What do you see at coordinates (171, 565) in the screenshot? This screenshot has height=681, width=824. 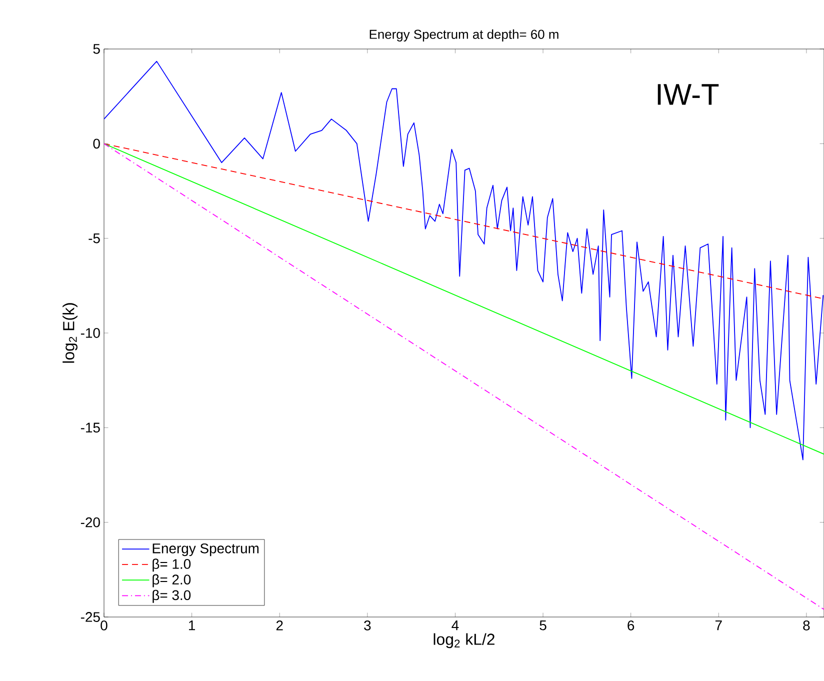 I see `legend-label: β= 1.0` at bounding box center [171, 565].